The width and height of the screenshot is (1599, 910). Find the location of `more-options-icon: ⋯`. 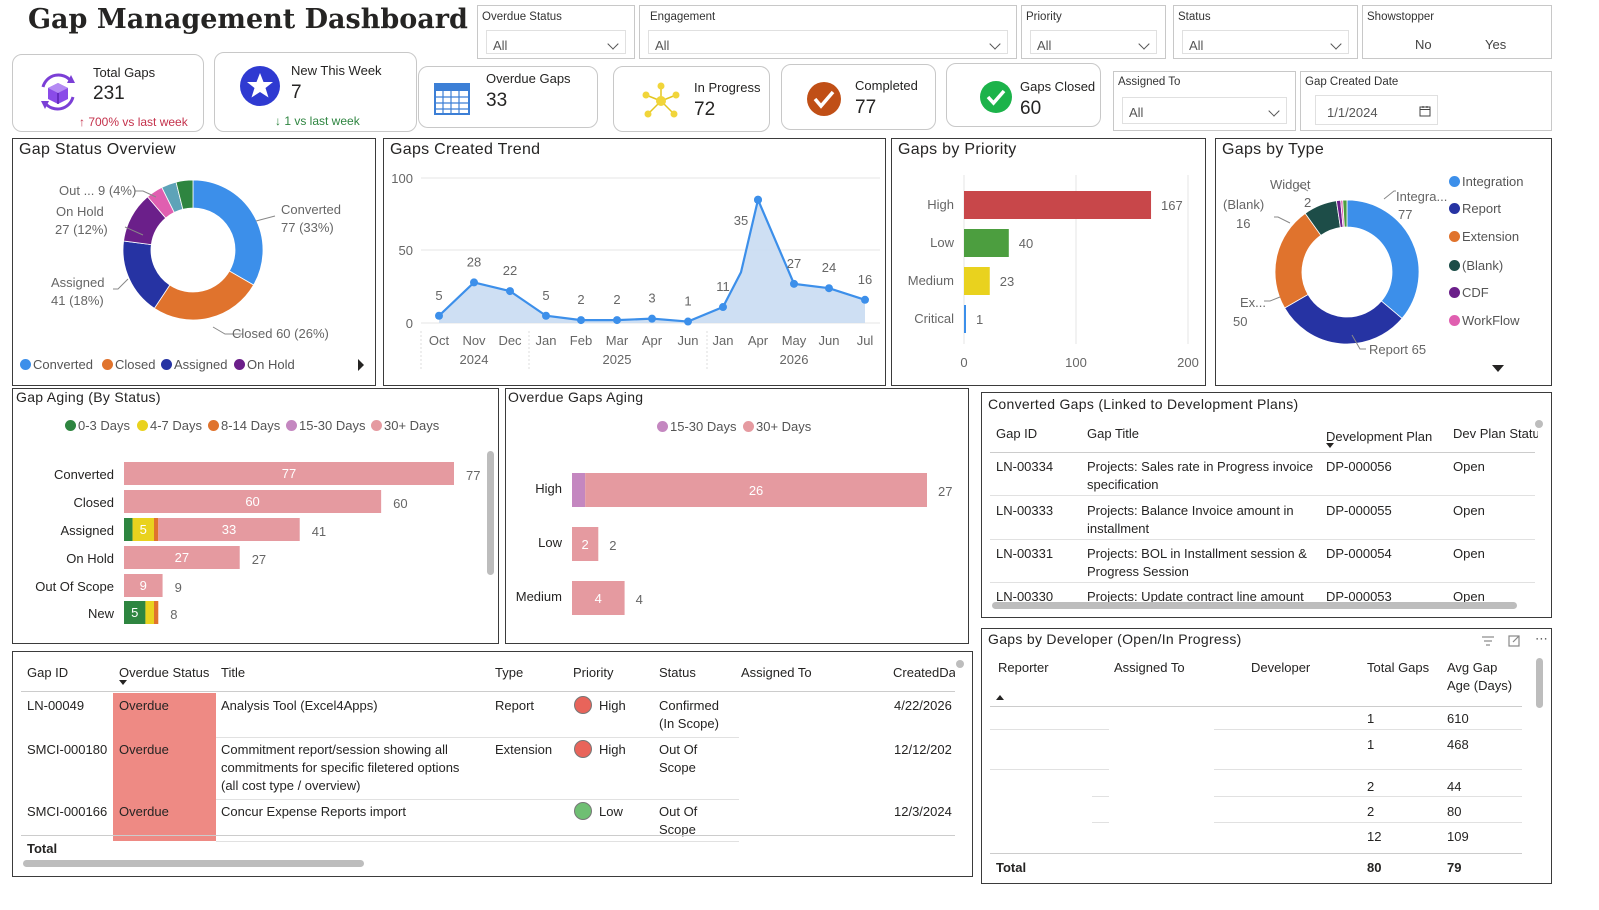

more-options-icon: ⋯ is located at coordinates (1541, 638).